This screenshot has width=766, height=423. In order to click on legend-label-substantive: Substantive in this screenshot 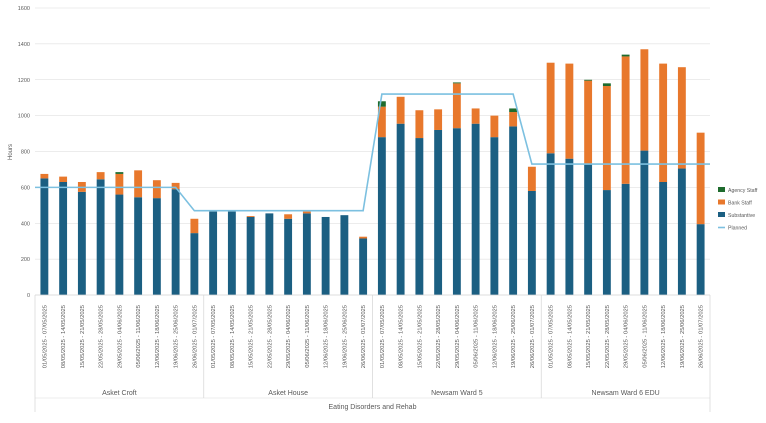, I will do `click(741, 216)`.